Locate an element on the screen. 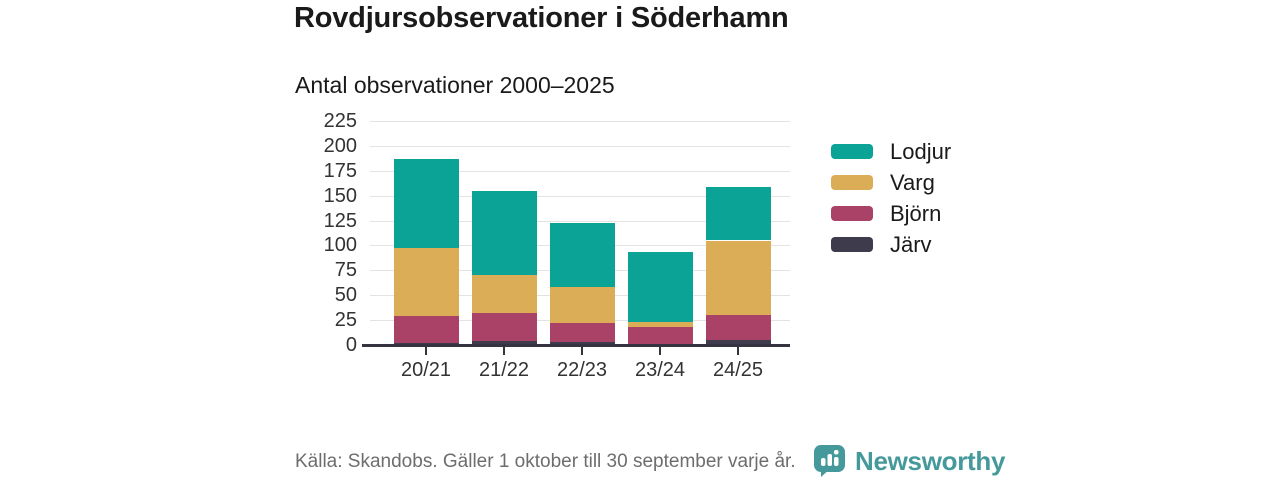 The image size is (1280, 480). chart-subtitle: Antal observationer 2000–2025 is located at coordinates (455, 85).